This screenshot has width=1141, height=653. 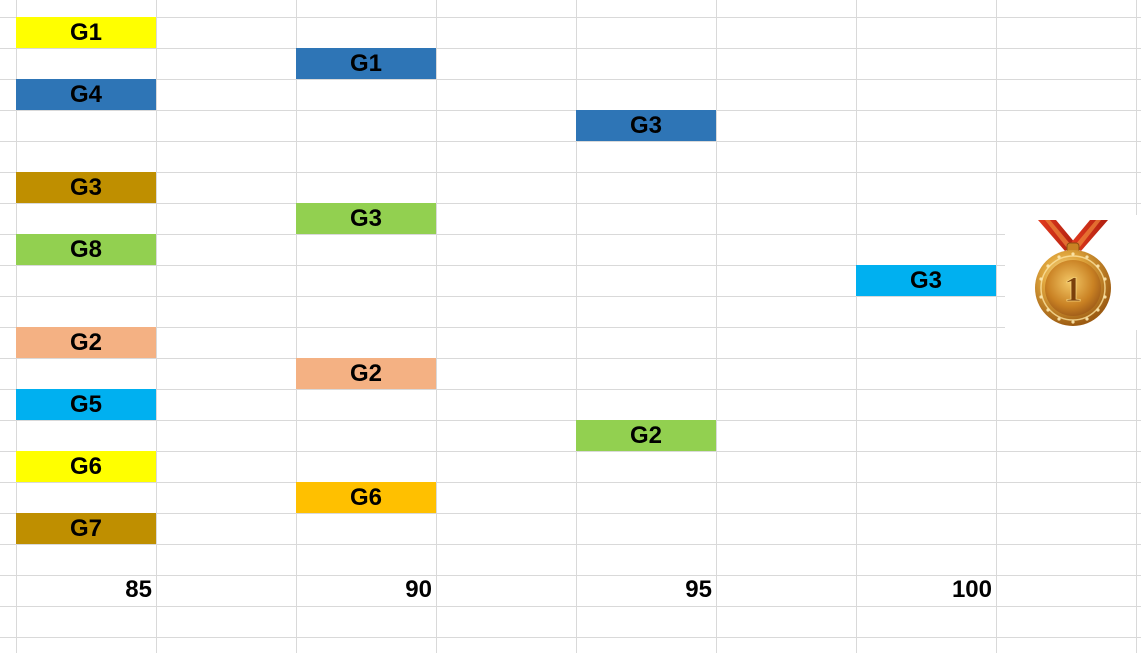 I want to click on g5-cell-85: G5, so click(x=86, y=404).